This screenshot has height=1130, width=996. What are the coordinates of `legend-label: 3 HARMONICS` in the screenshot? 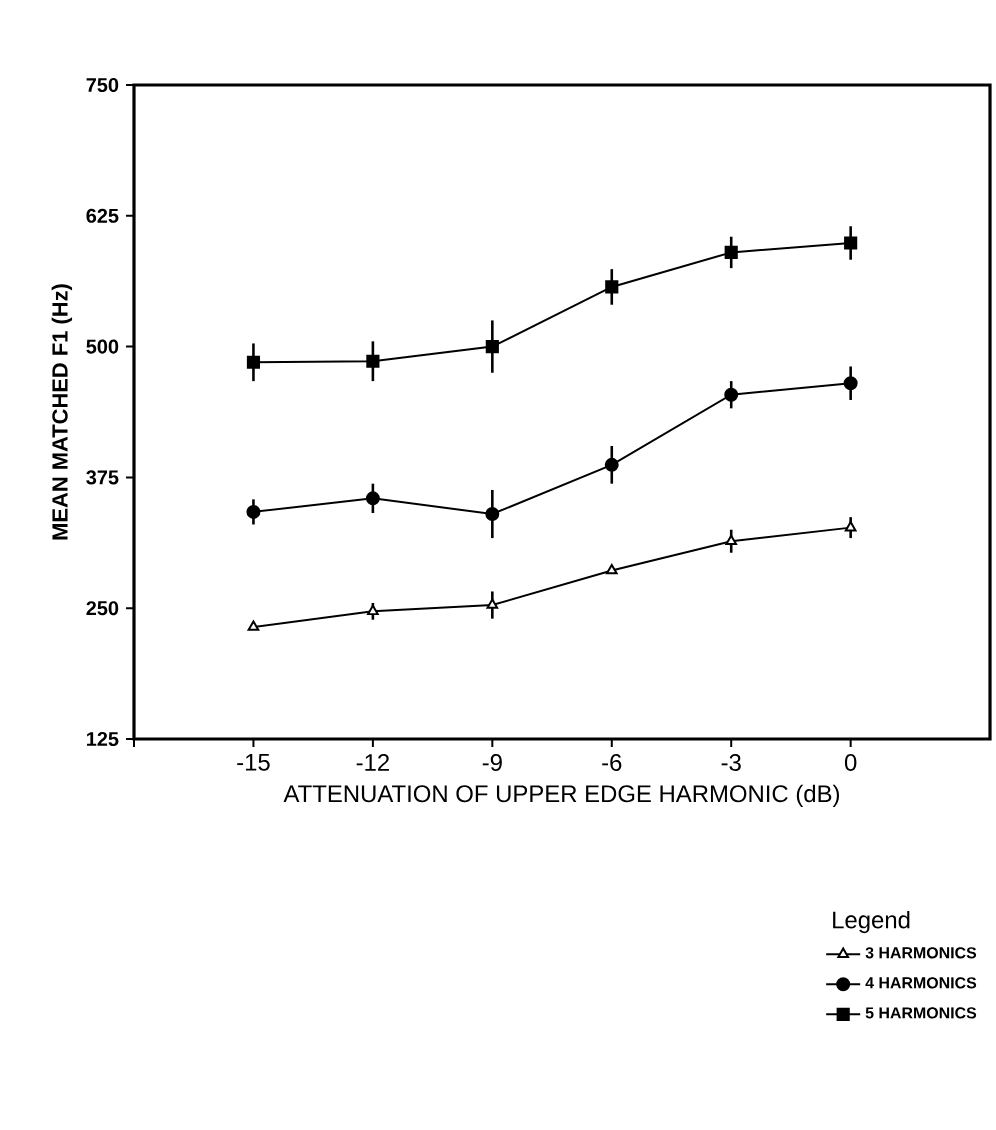 It's located at (921, 953).